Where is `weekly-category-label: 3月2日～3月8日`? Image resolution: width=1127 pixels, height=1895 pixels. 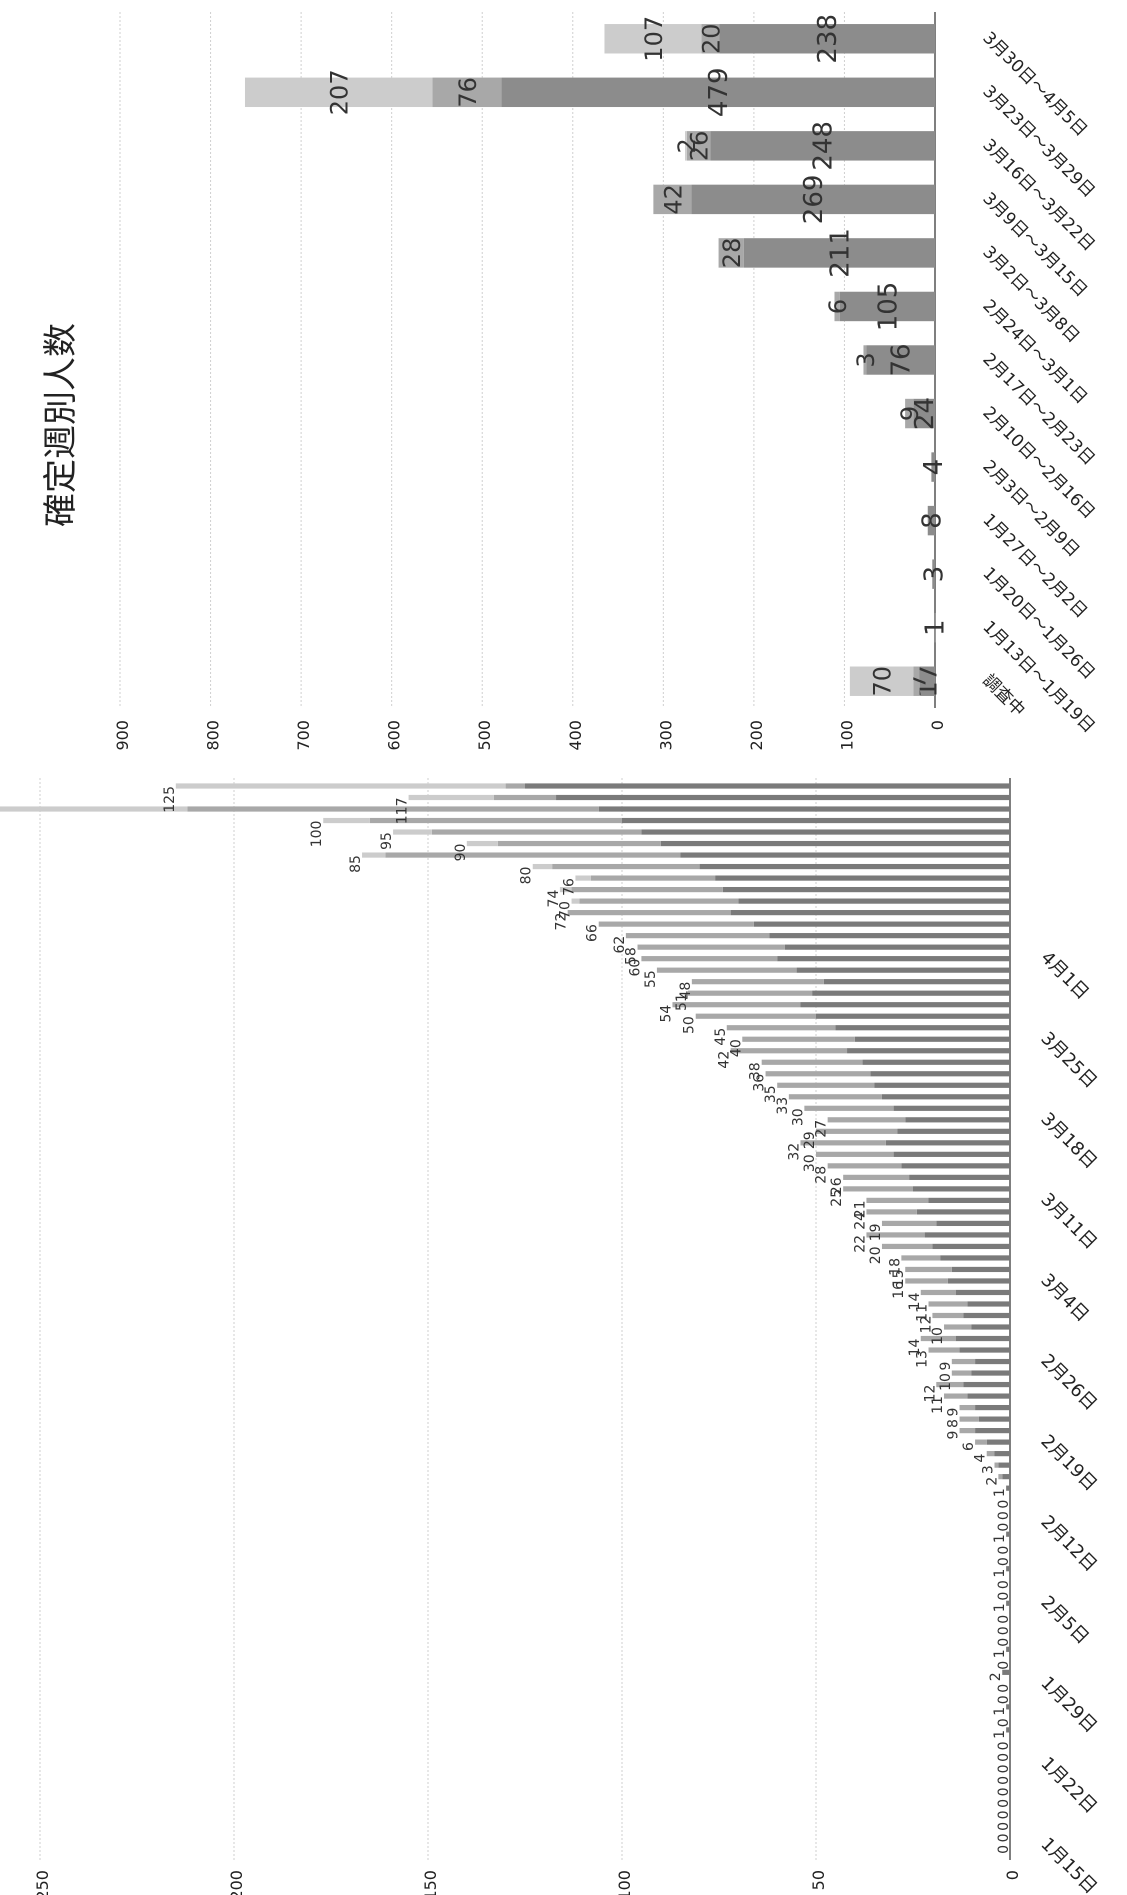 weekly-category-label: 3月2日～3月8日 is located at coordinates (1030, 294).